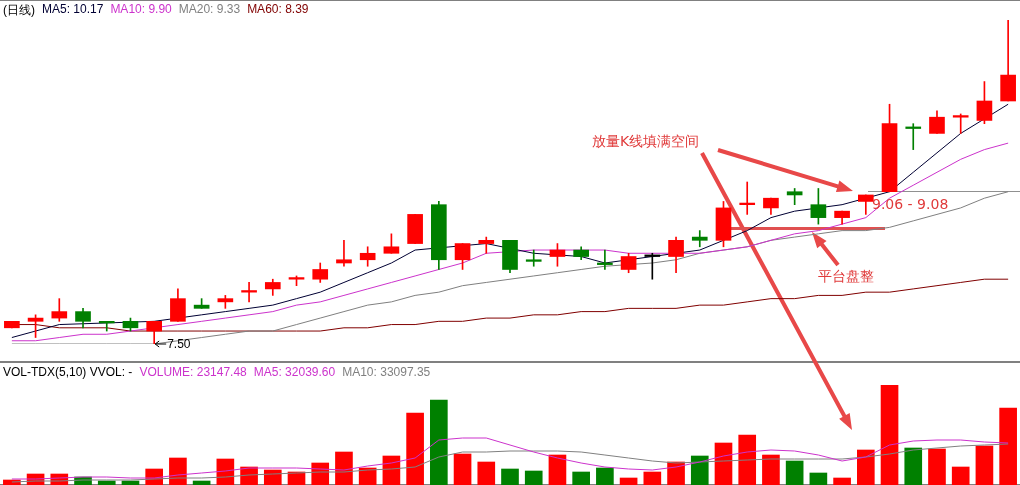 This screenshot has width=1020, height=485. What do you see at coordinates (141, 10) in the screenshot?
I see `text: MA10: 9.90` at bounding box center [141, 10].